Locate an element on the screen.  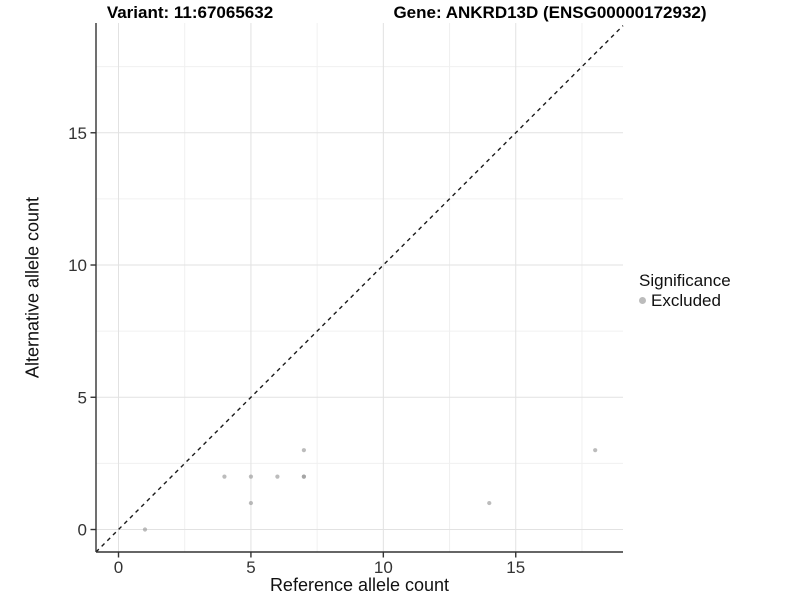
y-tick-label: 15 is located at coordinates (77, 133).